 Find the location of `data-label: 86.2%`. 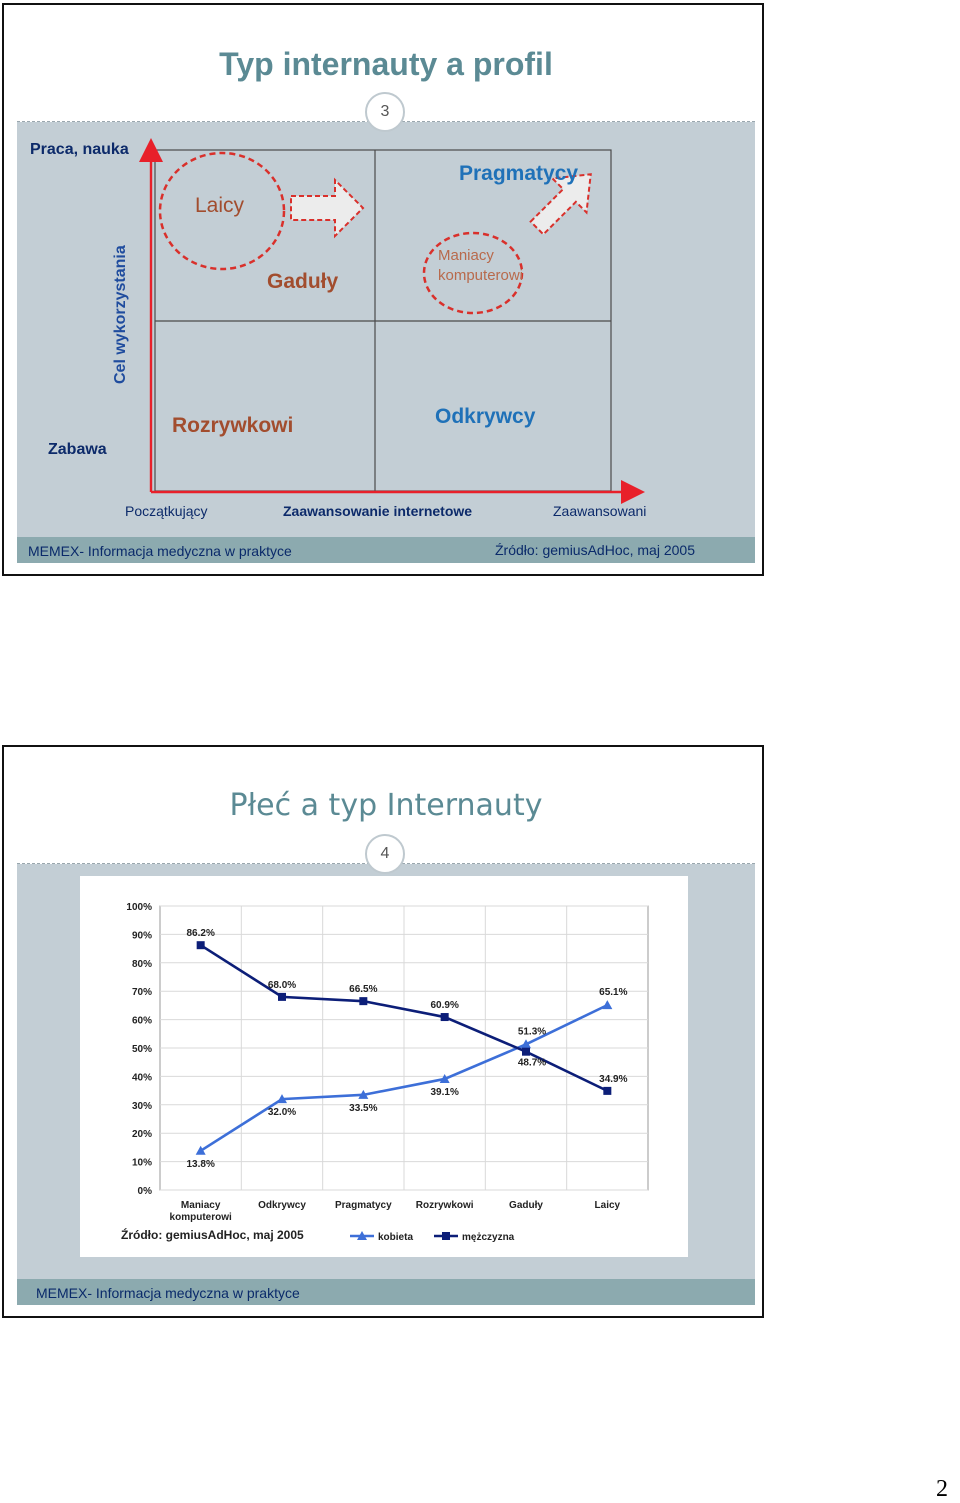

data-label: 86.2% is located at coordinates (200, 933).